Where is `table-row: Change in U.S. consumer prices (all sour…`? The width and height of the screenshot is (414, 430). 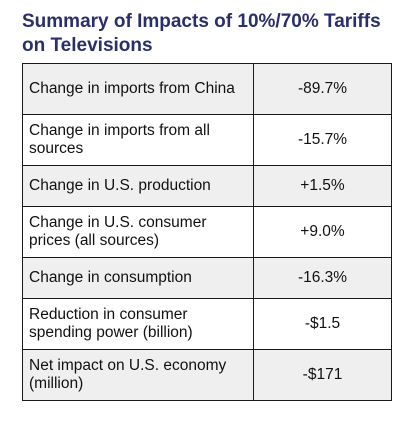
table-row: Change in U.S. consumer prices (all sour… is located at coordinates (207, 232).